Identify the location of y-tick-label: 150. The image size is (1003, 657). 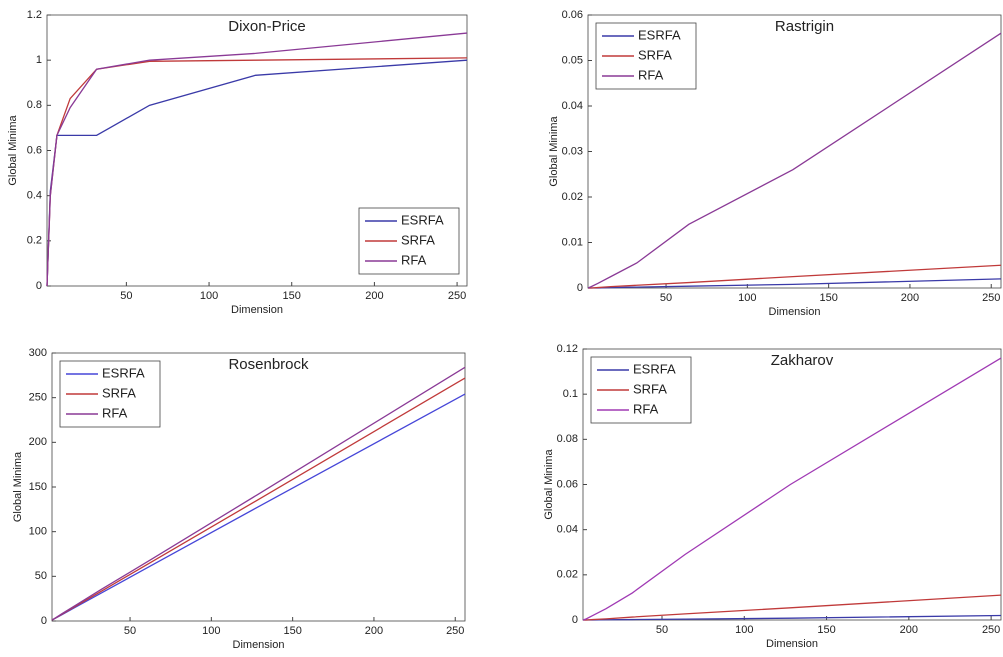
(38, 487).